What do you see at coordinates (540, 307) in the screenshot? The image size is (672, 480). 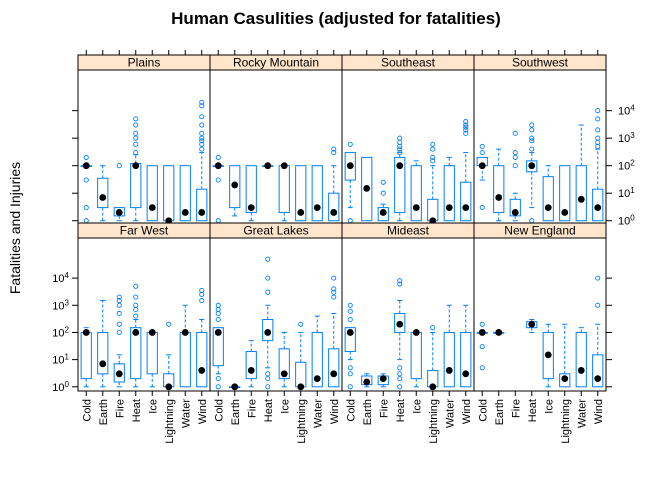 I see `panel-new-england: New England` at bounding box center [540, 307].